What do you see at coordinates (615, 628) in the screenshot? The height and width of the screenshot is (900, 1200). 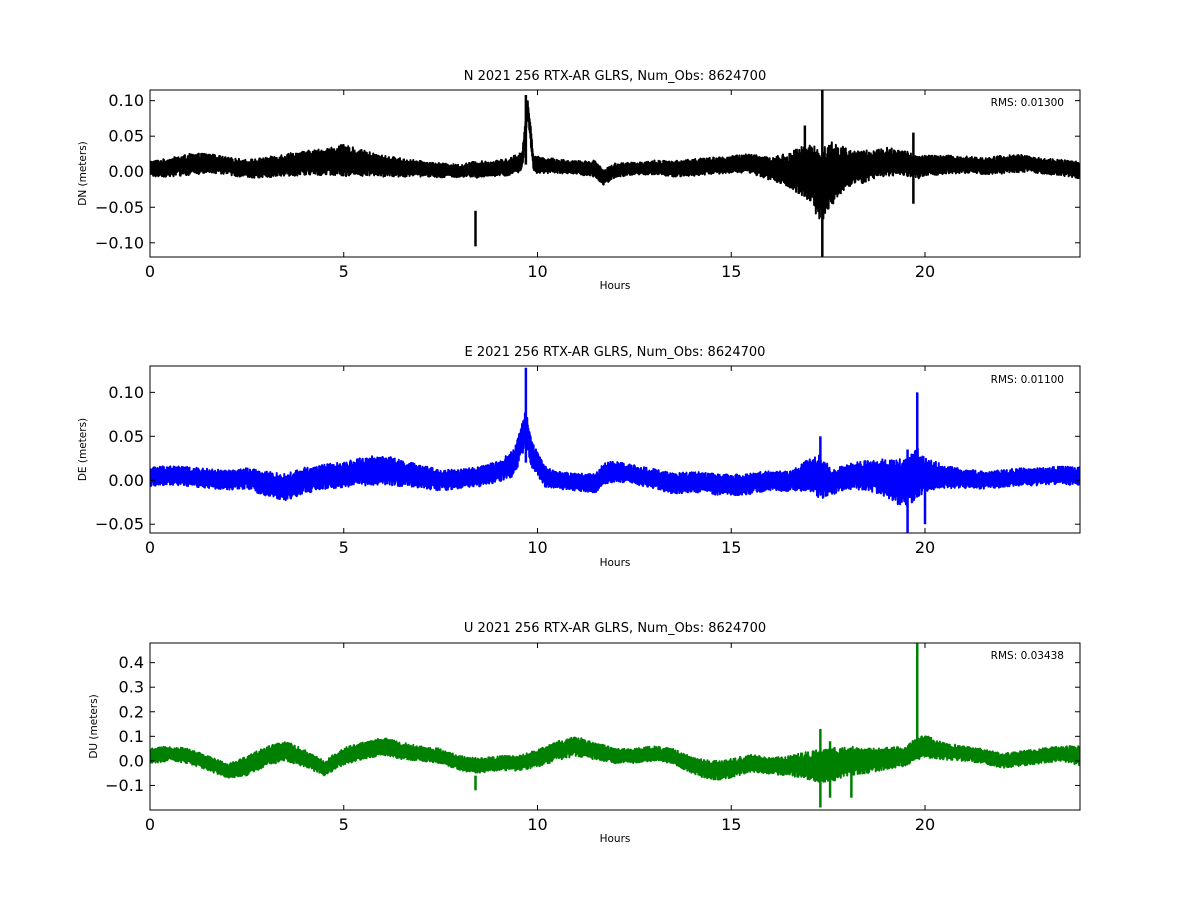 I see `panel-u-title: U 2021 256 RTX-AR GLRS, Num_Obs: 8624700` at bounding box center [615, 628].